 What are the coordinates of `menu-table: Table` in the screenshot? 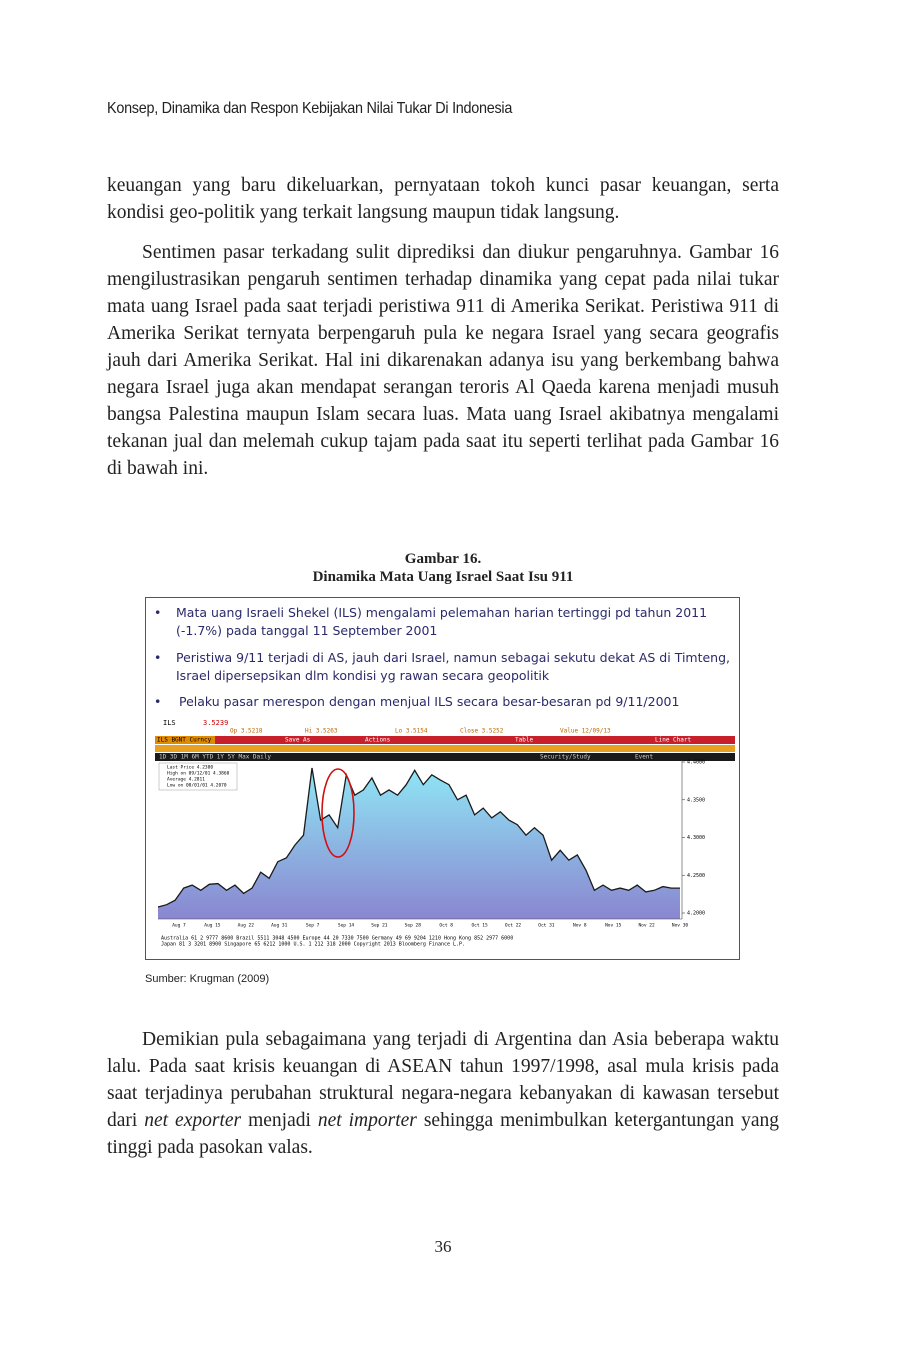 It's located at (524, 740).